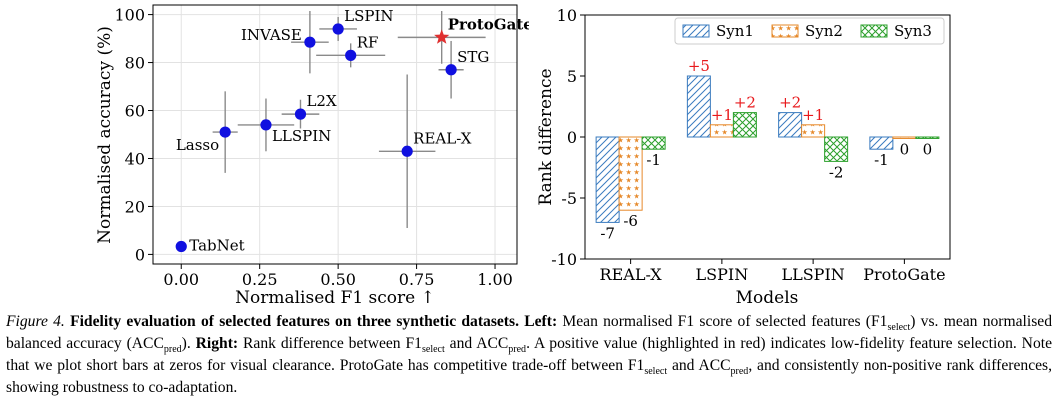 The width and height of the screenshot is (1058, 409). What do you see at coordinates (35, 321) in the screenshot?
I see `caption-figure-label: Figure 4.` at bounding box center [35, 321].